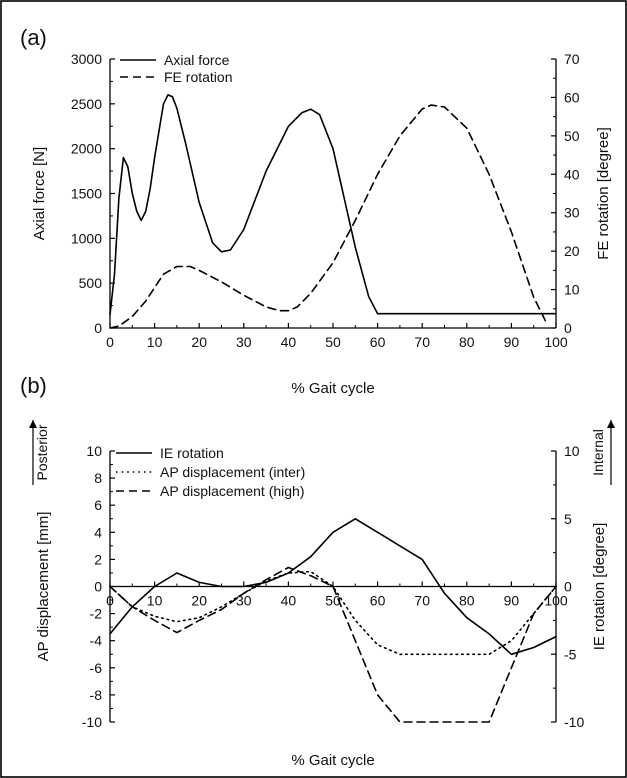 Image resolution: width=627 pixels, height=778 pixels. What do you see at coordinates (96, 668) in the screenshot?
I see `y-tick-label: -6` at bounding box center [96, 668].